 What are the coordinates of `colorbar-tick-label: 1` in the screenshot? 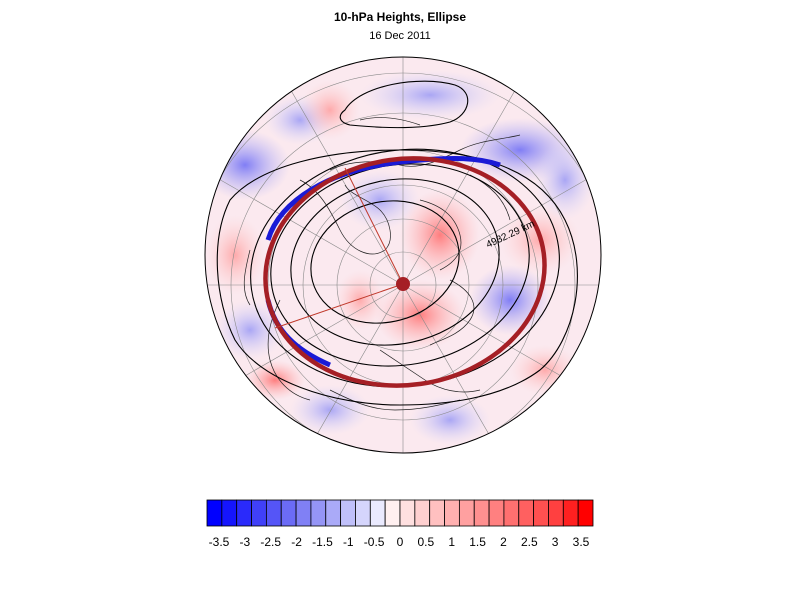 It's located at (451, 542).